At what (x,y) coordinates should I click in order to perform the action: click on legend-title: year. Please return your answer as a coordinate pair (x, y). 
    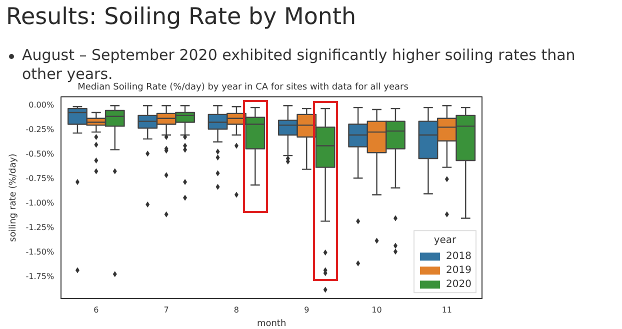
    Looking at the image, I should click on (446, 240).